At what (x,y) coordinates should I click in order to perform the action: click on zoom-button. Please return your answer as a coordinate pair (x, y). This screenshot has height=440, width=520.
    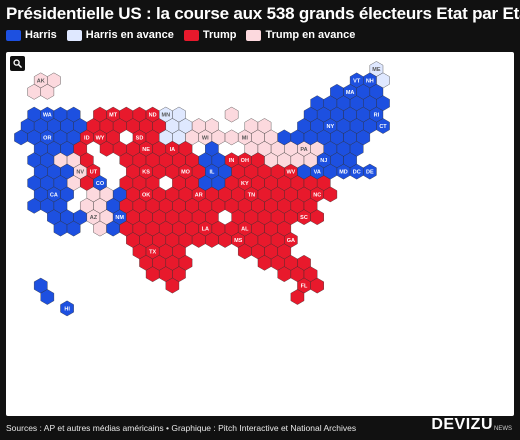
    Looking at the image, I should click on (17, 63).